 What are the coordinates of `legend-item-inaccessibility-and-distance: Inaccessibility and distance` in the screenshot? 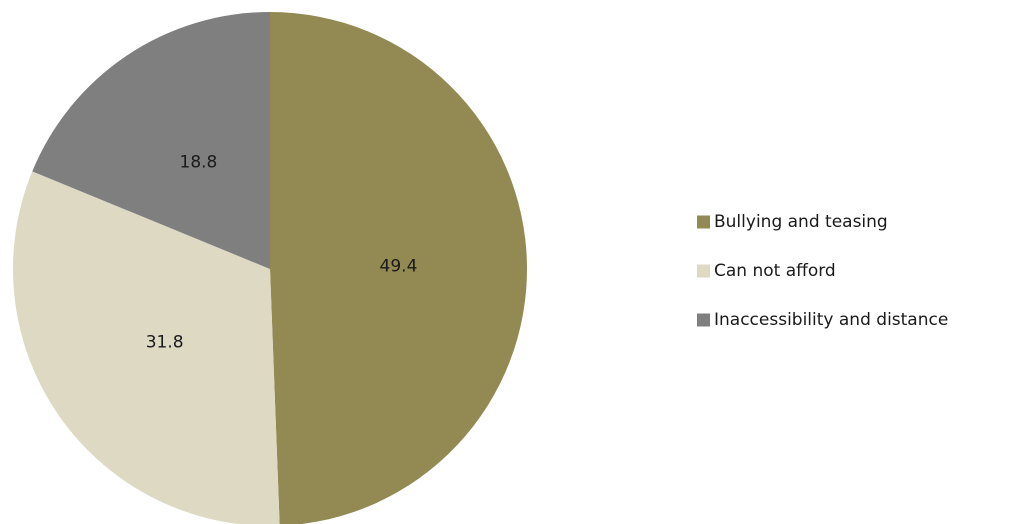 It's located at (822, 320).